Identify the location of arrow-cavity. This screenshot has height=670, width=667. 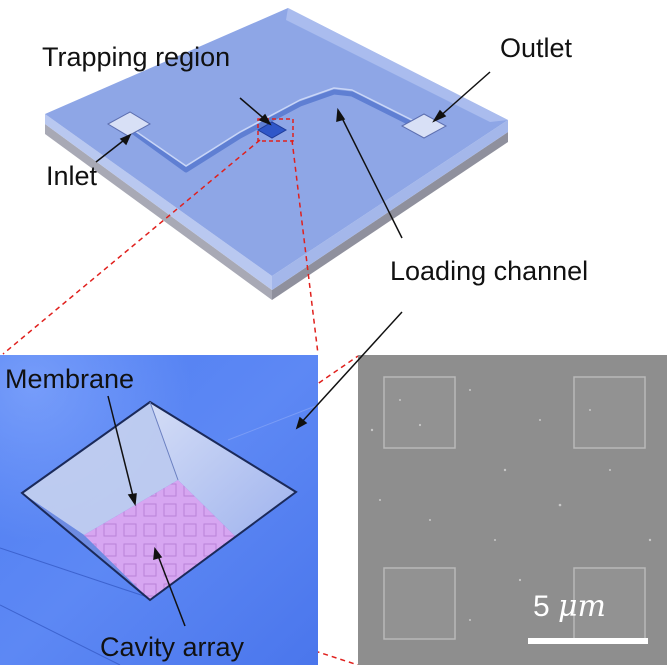
(171, 589).